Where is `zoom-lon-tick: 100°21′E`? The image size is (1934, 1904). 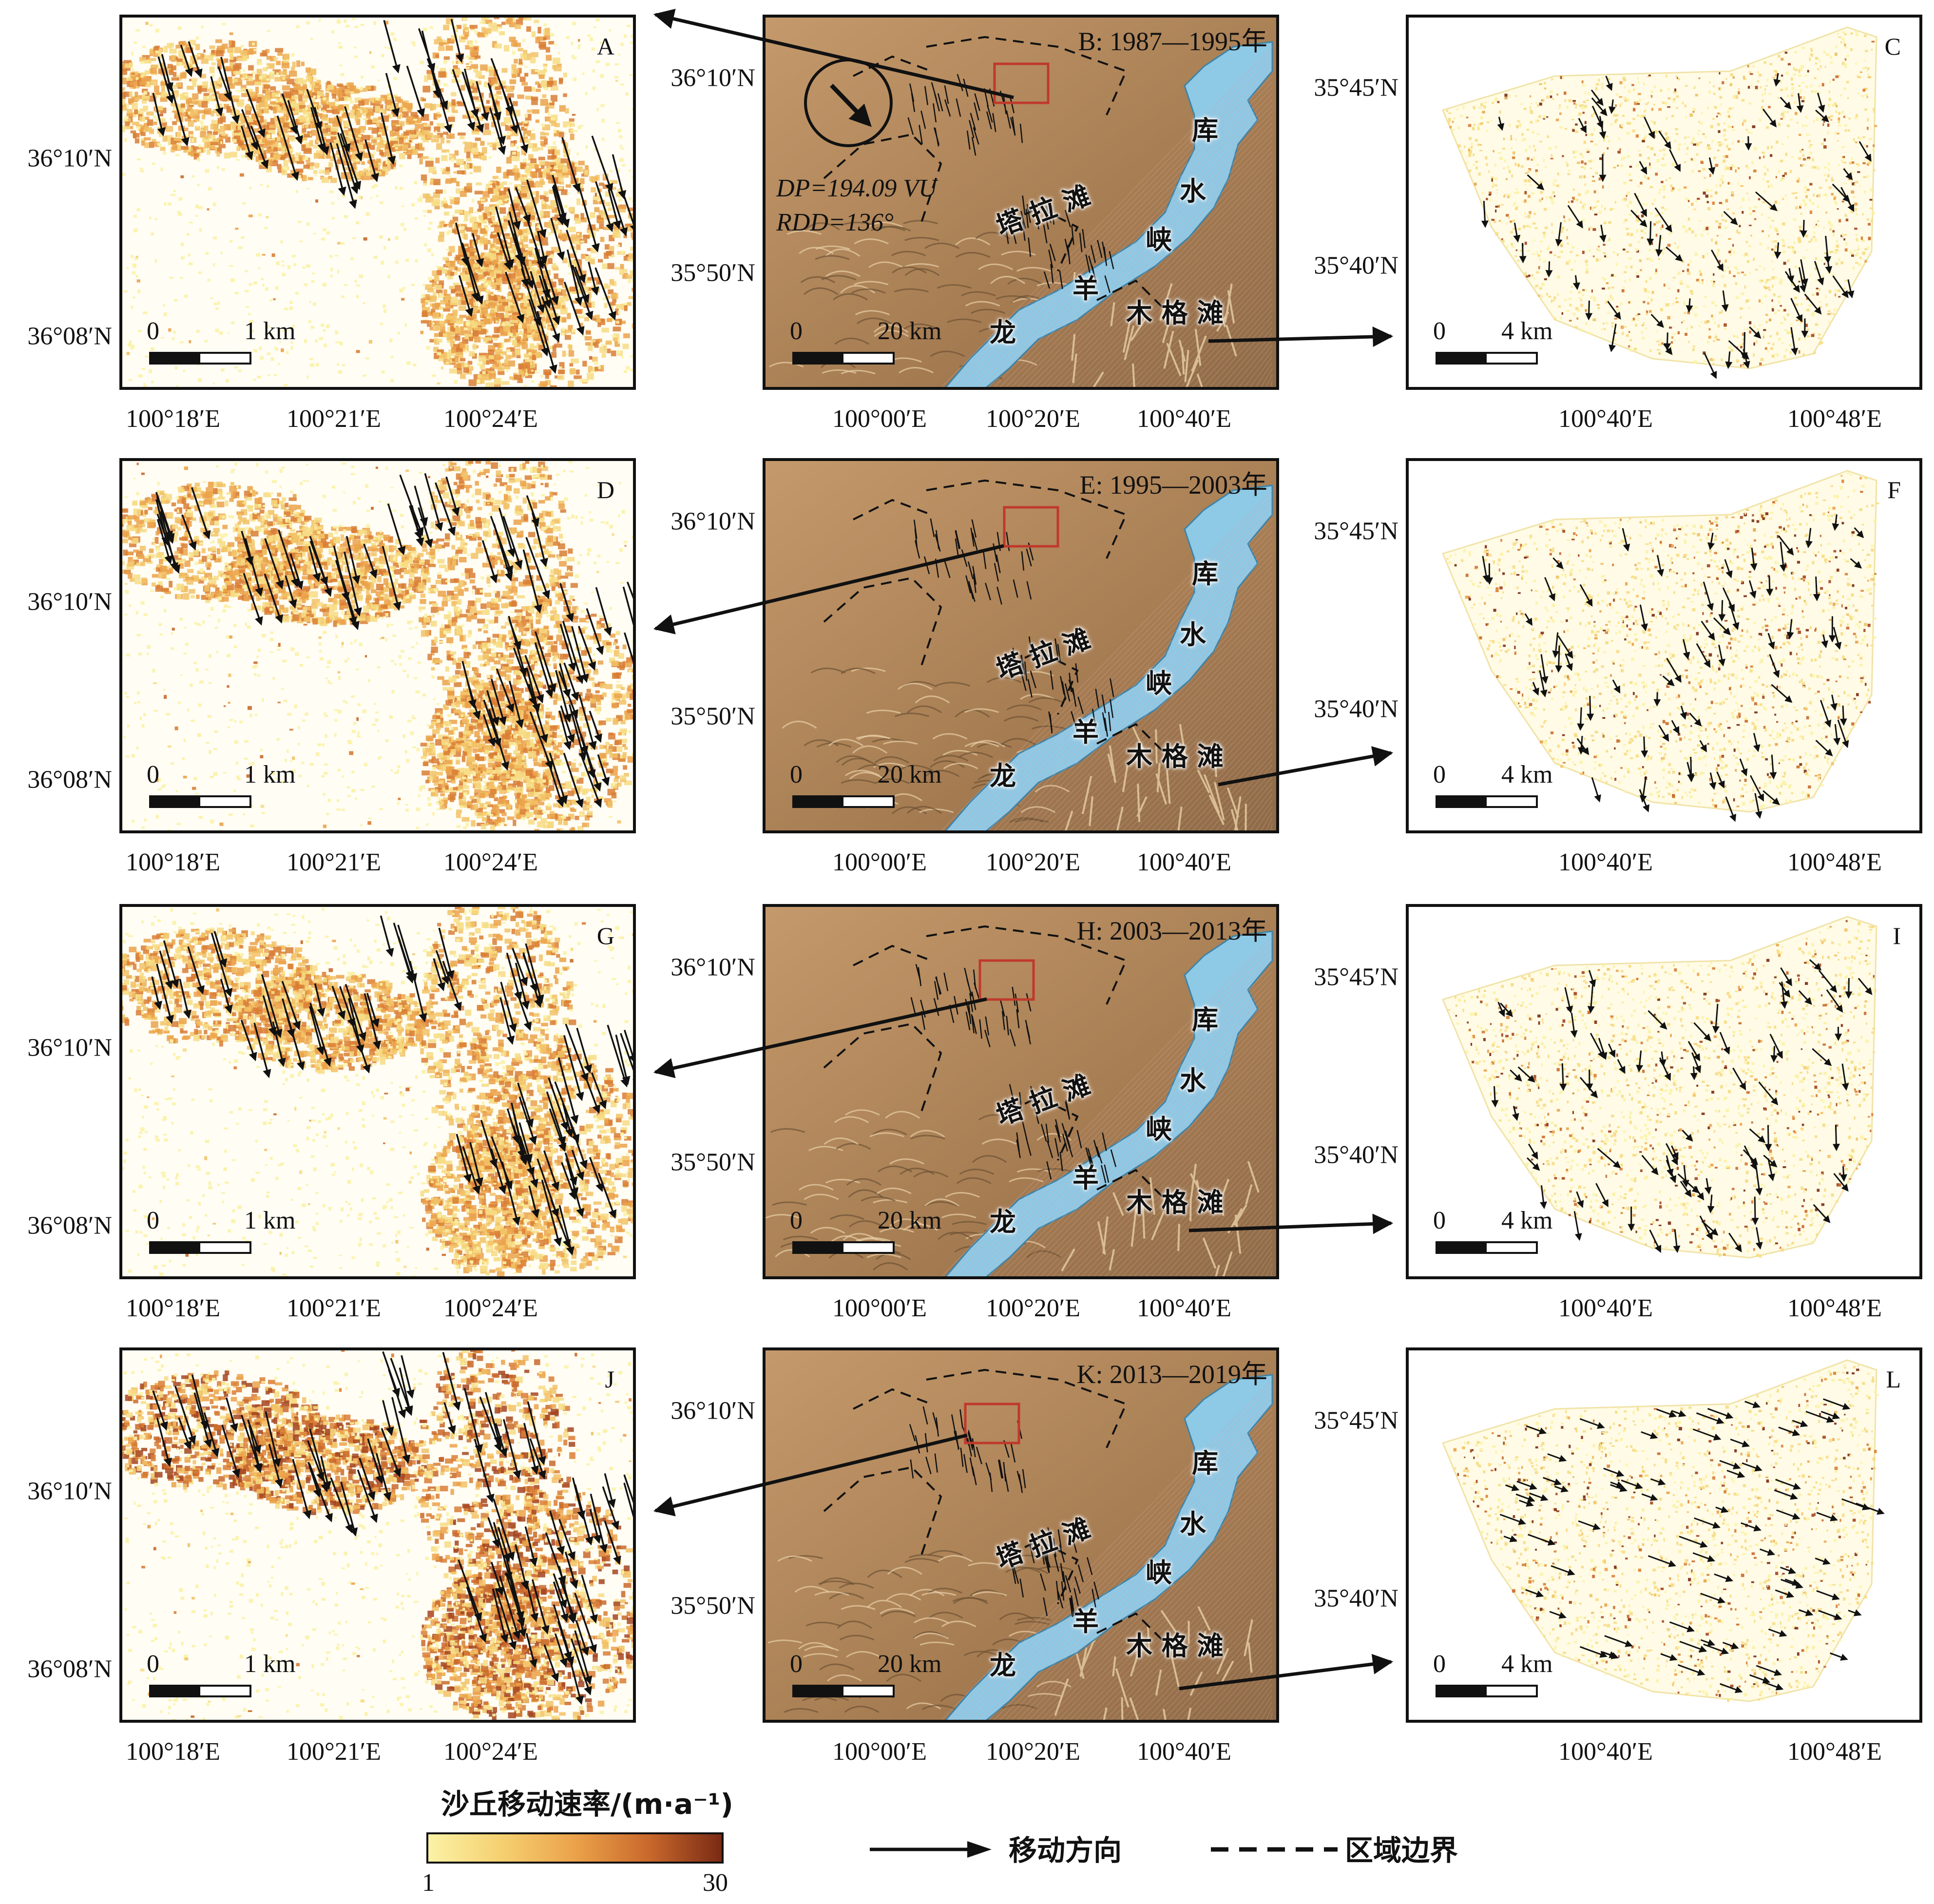 zoom-lon-tick: 100°21′E is located at coordinates (334, 1751).